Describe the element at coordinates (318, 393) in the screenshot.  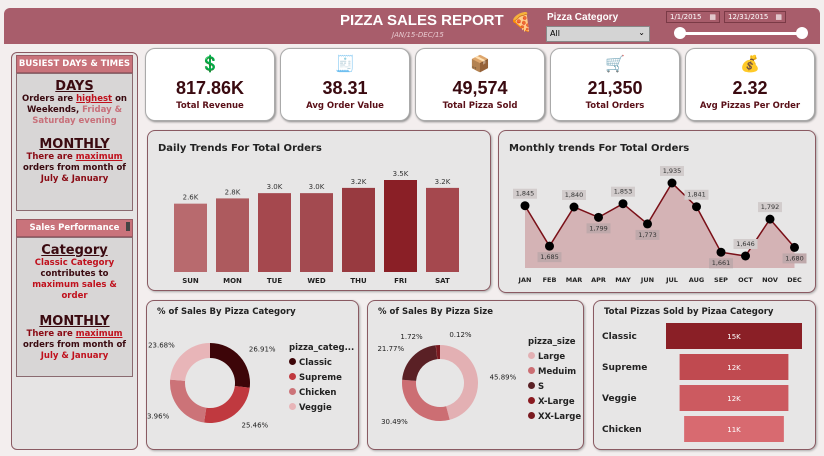
I see `legend-label: Chicken` at that location.